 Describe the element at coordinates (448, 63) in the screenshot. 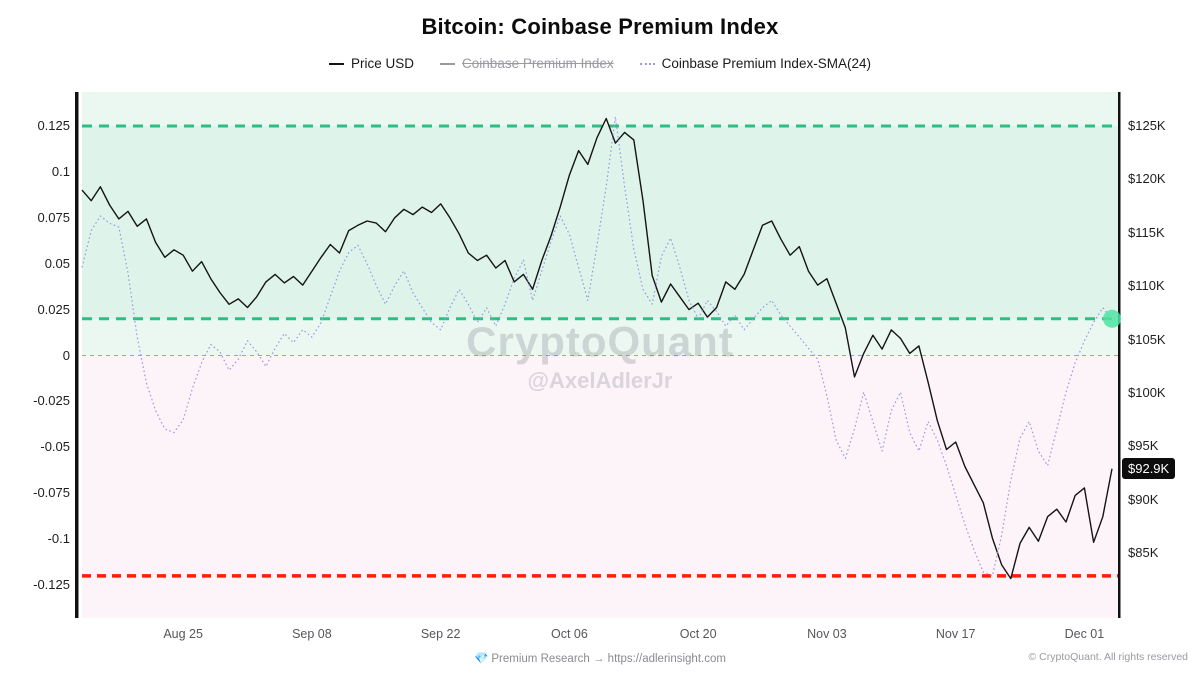

I see `premium-line-swatch` at that location.